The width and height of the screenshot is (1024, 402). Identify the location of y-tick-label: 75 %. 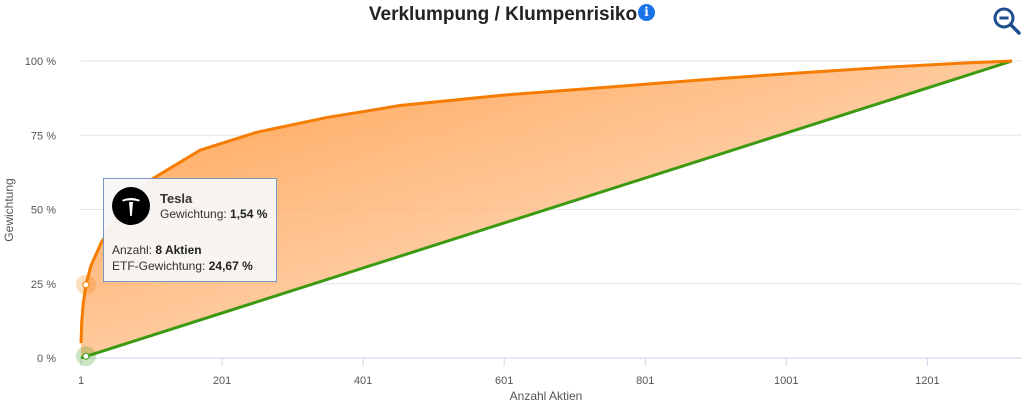
(43, 136).